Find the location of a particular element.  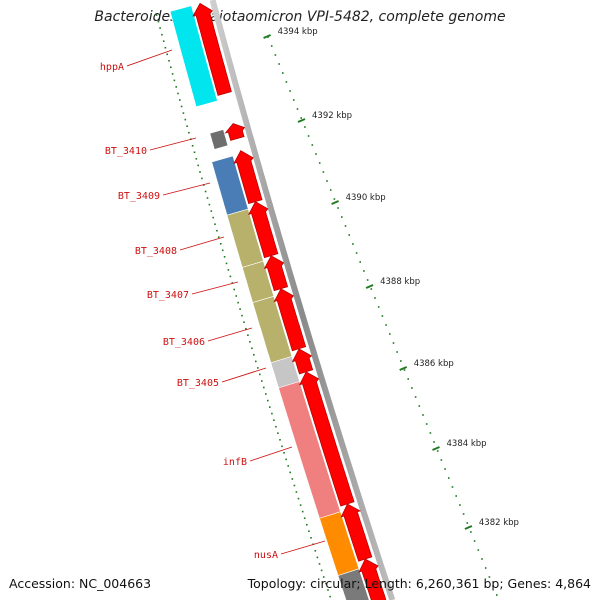

kbp-tick-label: 4394 kbp is located at coordinates (298, 32).